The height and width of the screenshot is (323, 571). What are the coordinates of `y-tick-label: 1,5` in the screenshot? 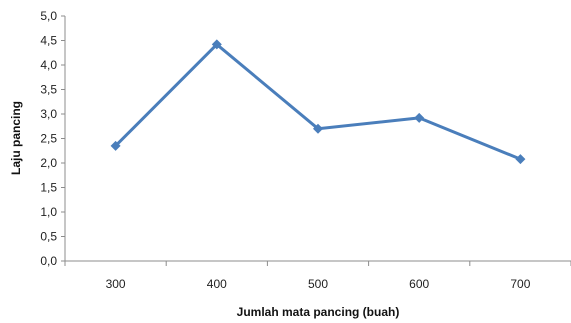 It's located at (48, 188).